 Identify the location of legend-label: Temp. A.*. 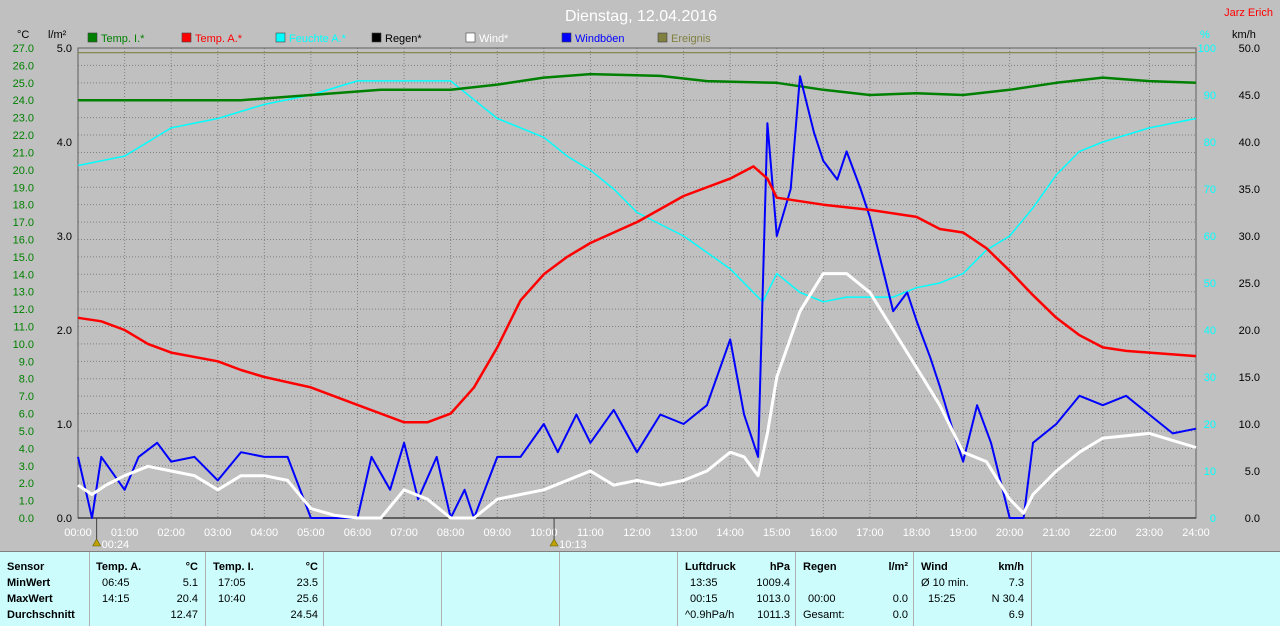
(219, 39).